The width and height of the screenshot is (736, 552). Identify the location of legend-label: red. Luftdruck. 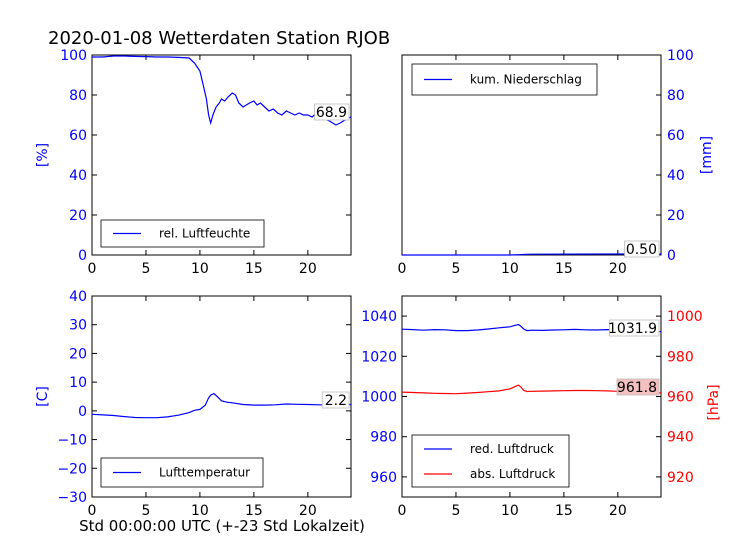
(512, 449).